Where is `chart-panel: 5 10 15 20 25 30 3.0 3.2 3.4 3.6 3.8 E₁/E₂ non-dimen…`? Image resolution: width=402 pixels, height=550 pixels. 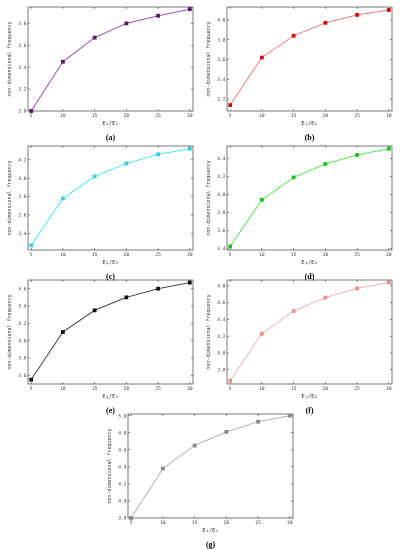 chart-panel: 5 10 15 20 25 30 3.0 3.2 3.4 3.6 3.8 E₁/E₂ non-dimen… is located at coordinates (100, 74).